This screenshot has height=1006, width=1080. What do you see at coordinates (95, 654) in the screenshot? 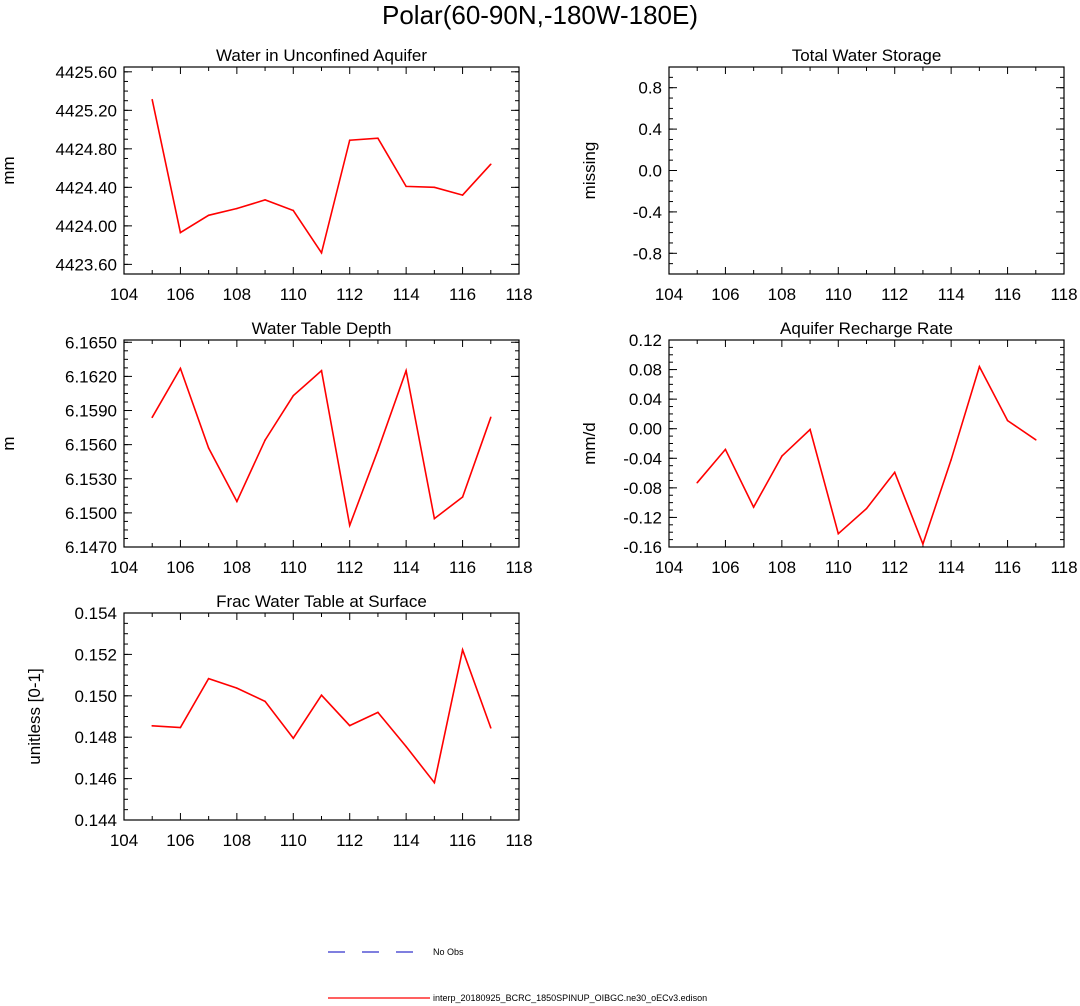
I see `y-tick-label: 0.152` at bounding box center [95, 654].